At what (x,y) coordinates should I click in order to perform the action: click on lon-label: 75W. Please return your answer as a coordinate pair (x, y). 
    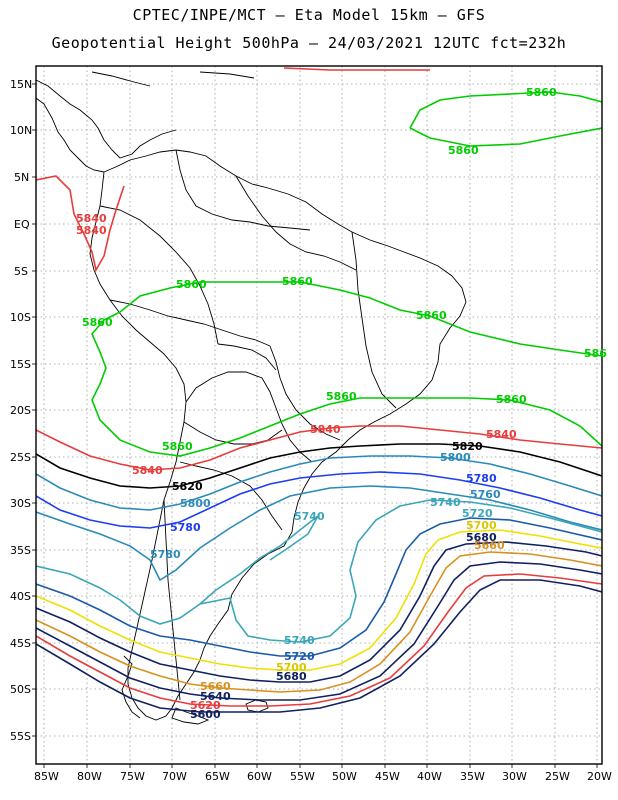
    Looking at the image, I should click on (132, 776).